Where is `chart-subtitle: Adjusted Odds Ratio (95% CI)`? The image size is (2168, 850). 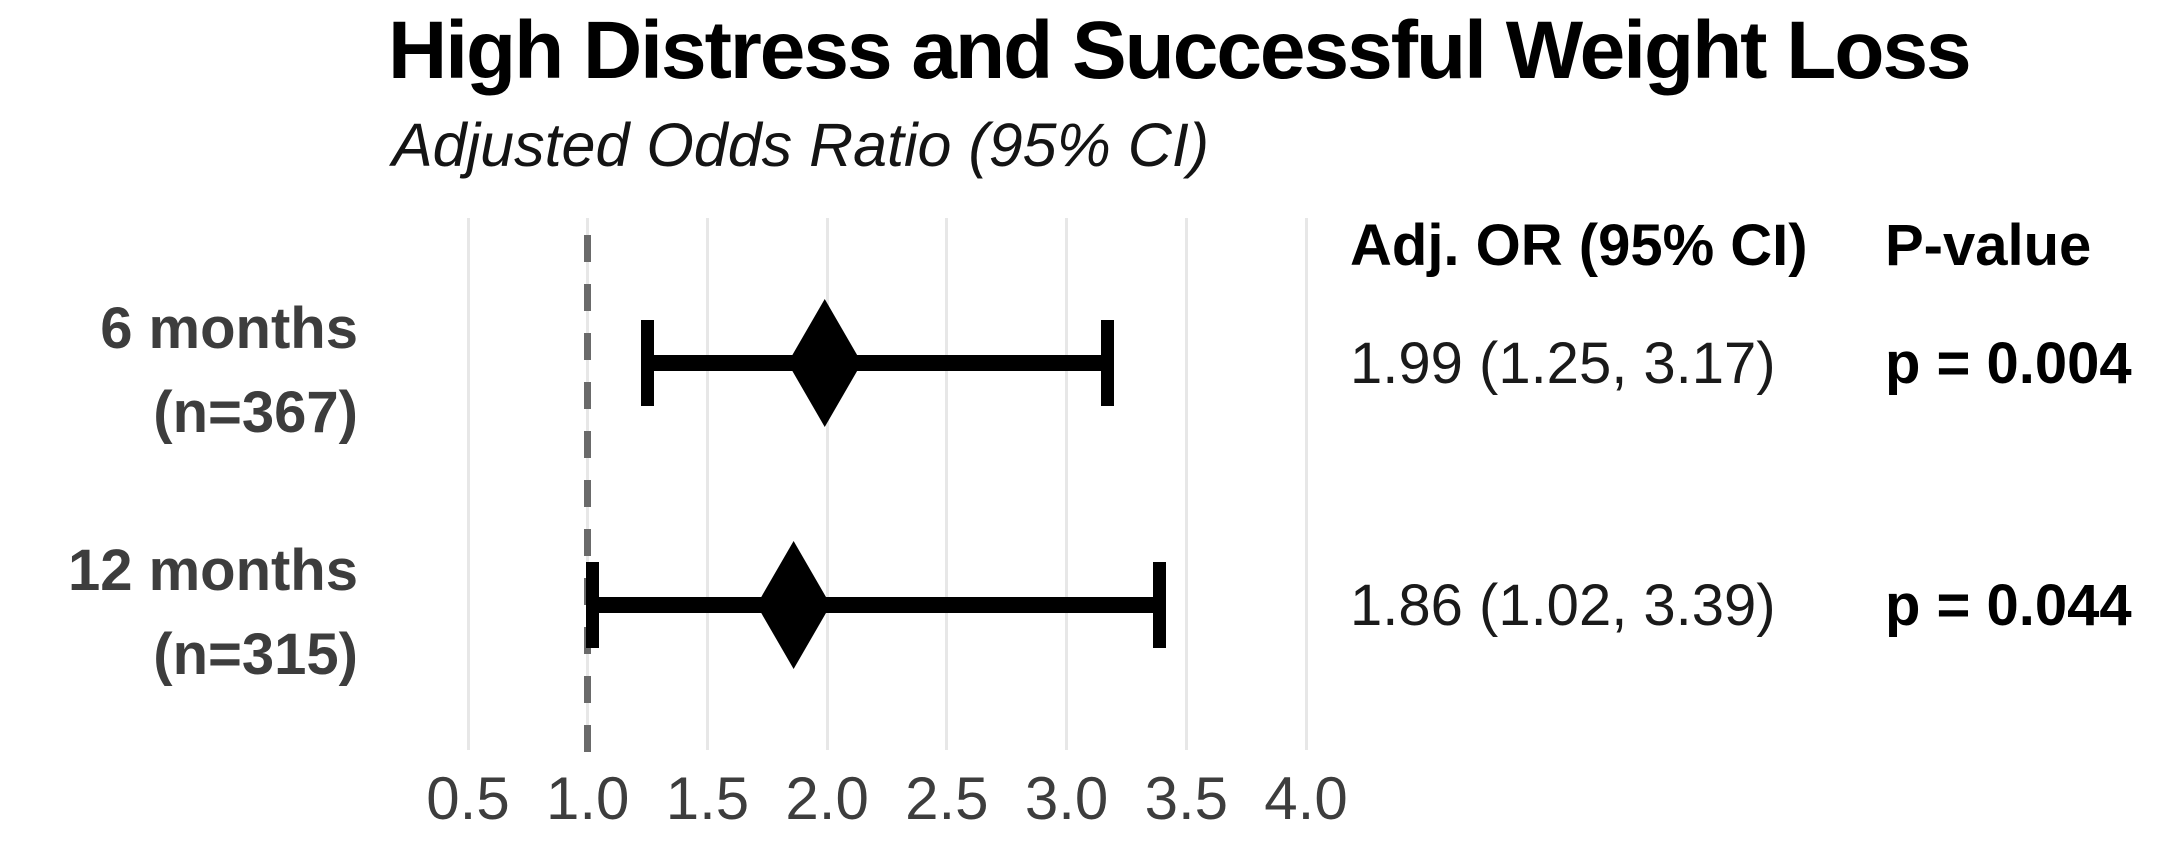
chart-subtitle: Adjusted Odds Ratio (95% CI) is located at coordinates (801, 145).